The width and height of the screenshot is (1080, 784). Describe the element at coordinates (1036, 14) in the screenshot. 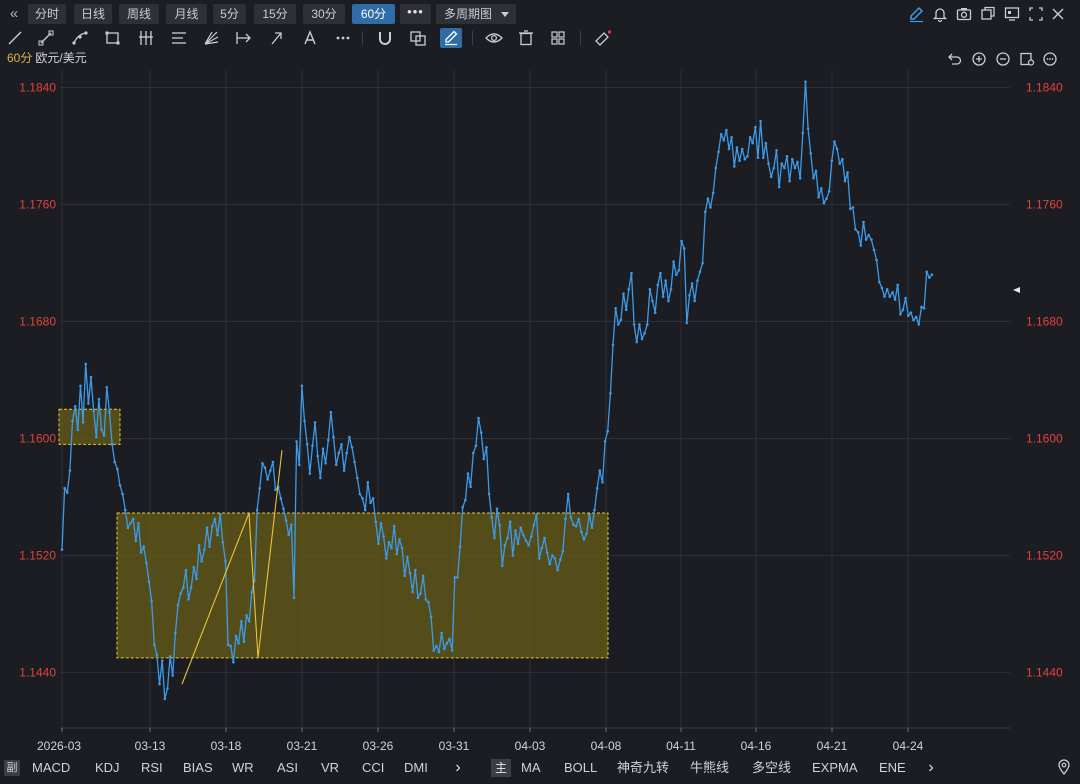

I see `fullscreen-icon` at that location.